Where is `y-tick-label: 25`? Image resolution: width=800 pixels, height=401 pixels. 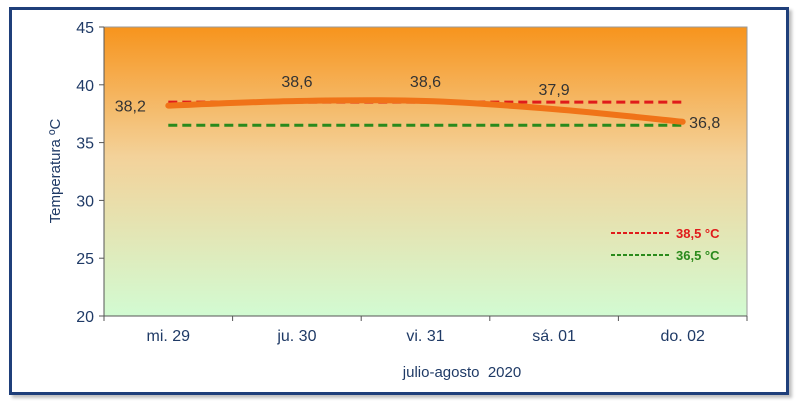
y-tick-label: 25 is located at coordinates (85, 259).